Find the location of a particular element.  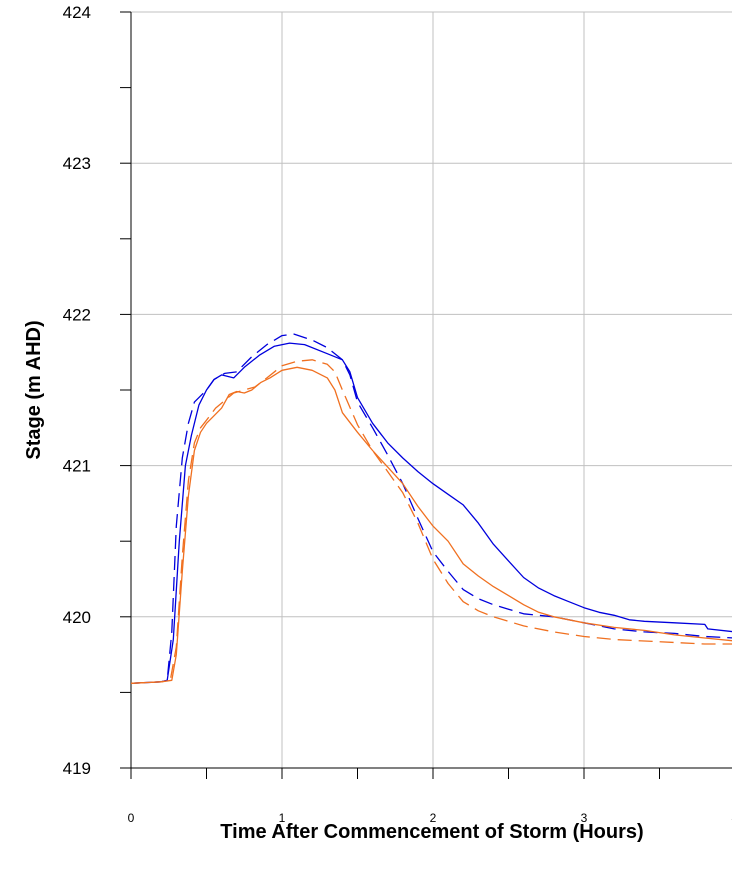

x-tick-label: 1 is located at coordinates (282, 818).